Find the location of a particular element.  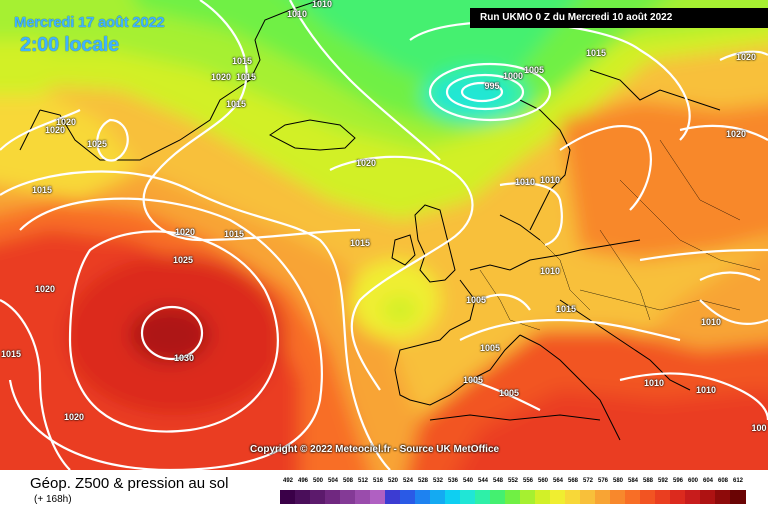

scale-label: 564 is located at coordinates (557, 481).